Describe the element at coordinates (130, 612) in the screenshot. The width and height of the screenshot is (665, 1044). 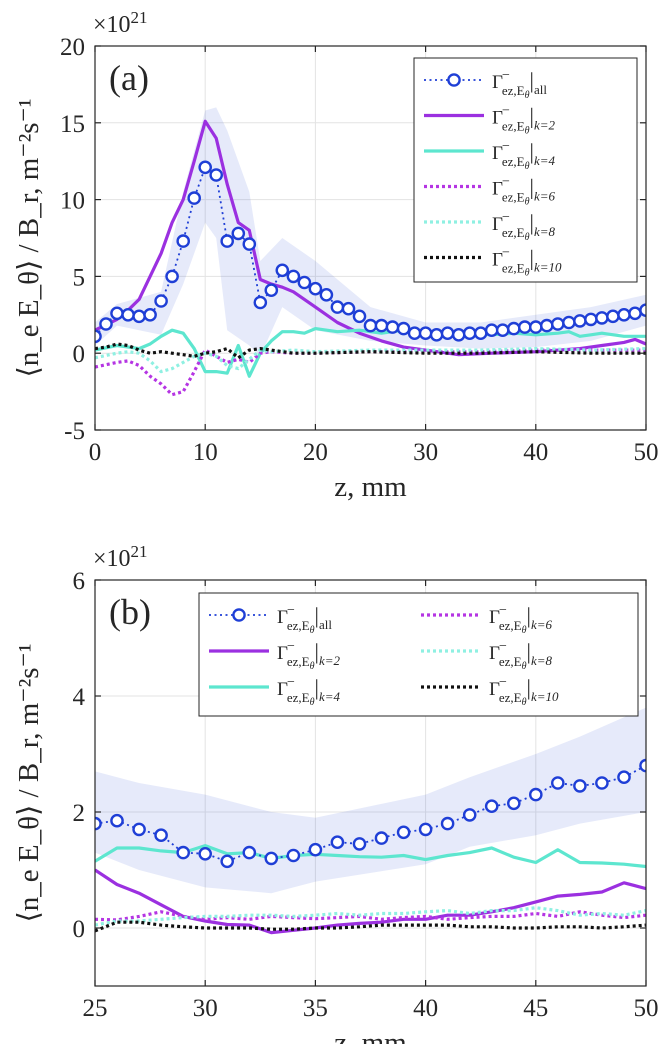
I see `panel-label: (b)` at that location.